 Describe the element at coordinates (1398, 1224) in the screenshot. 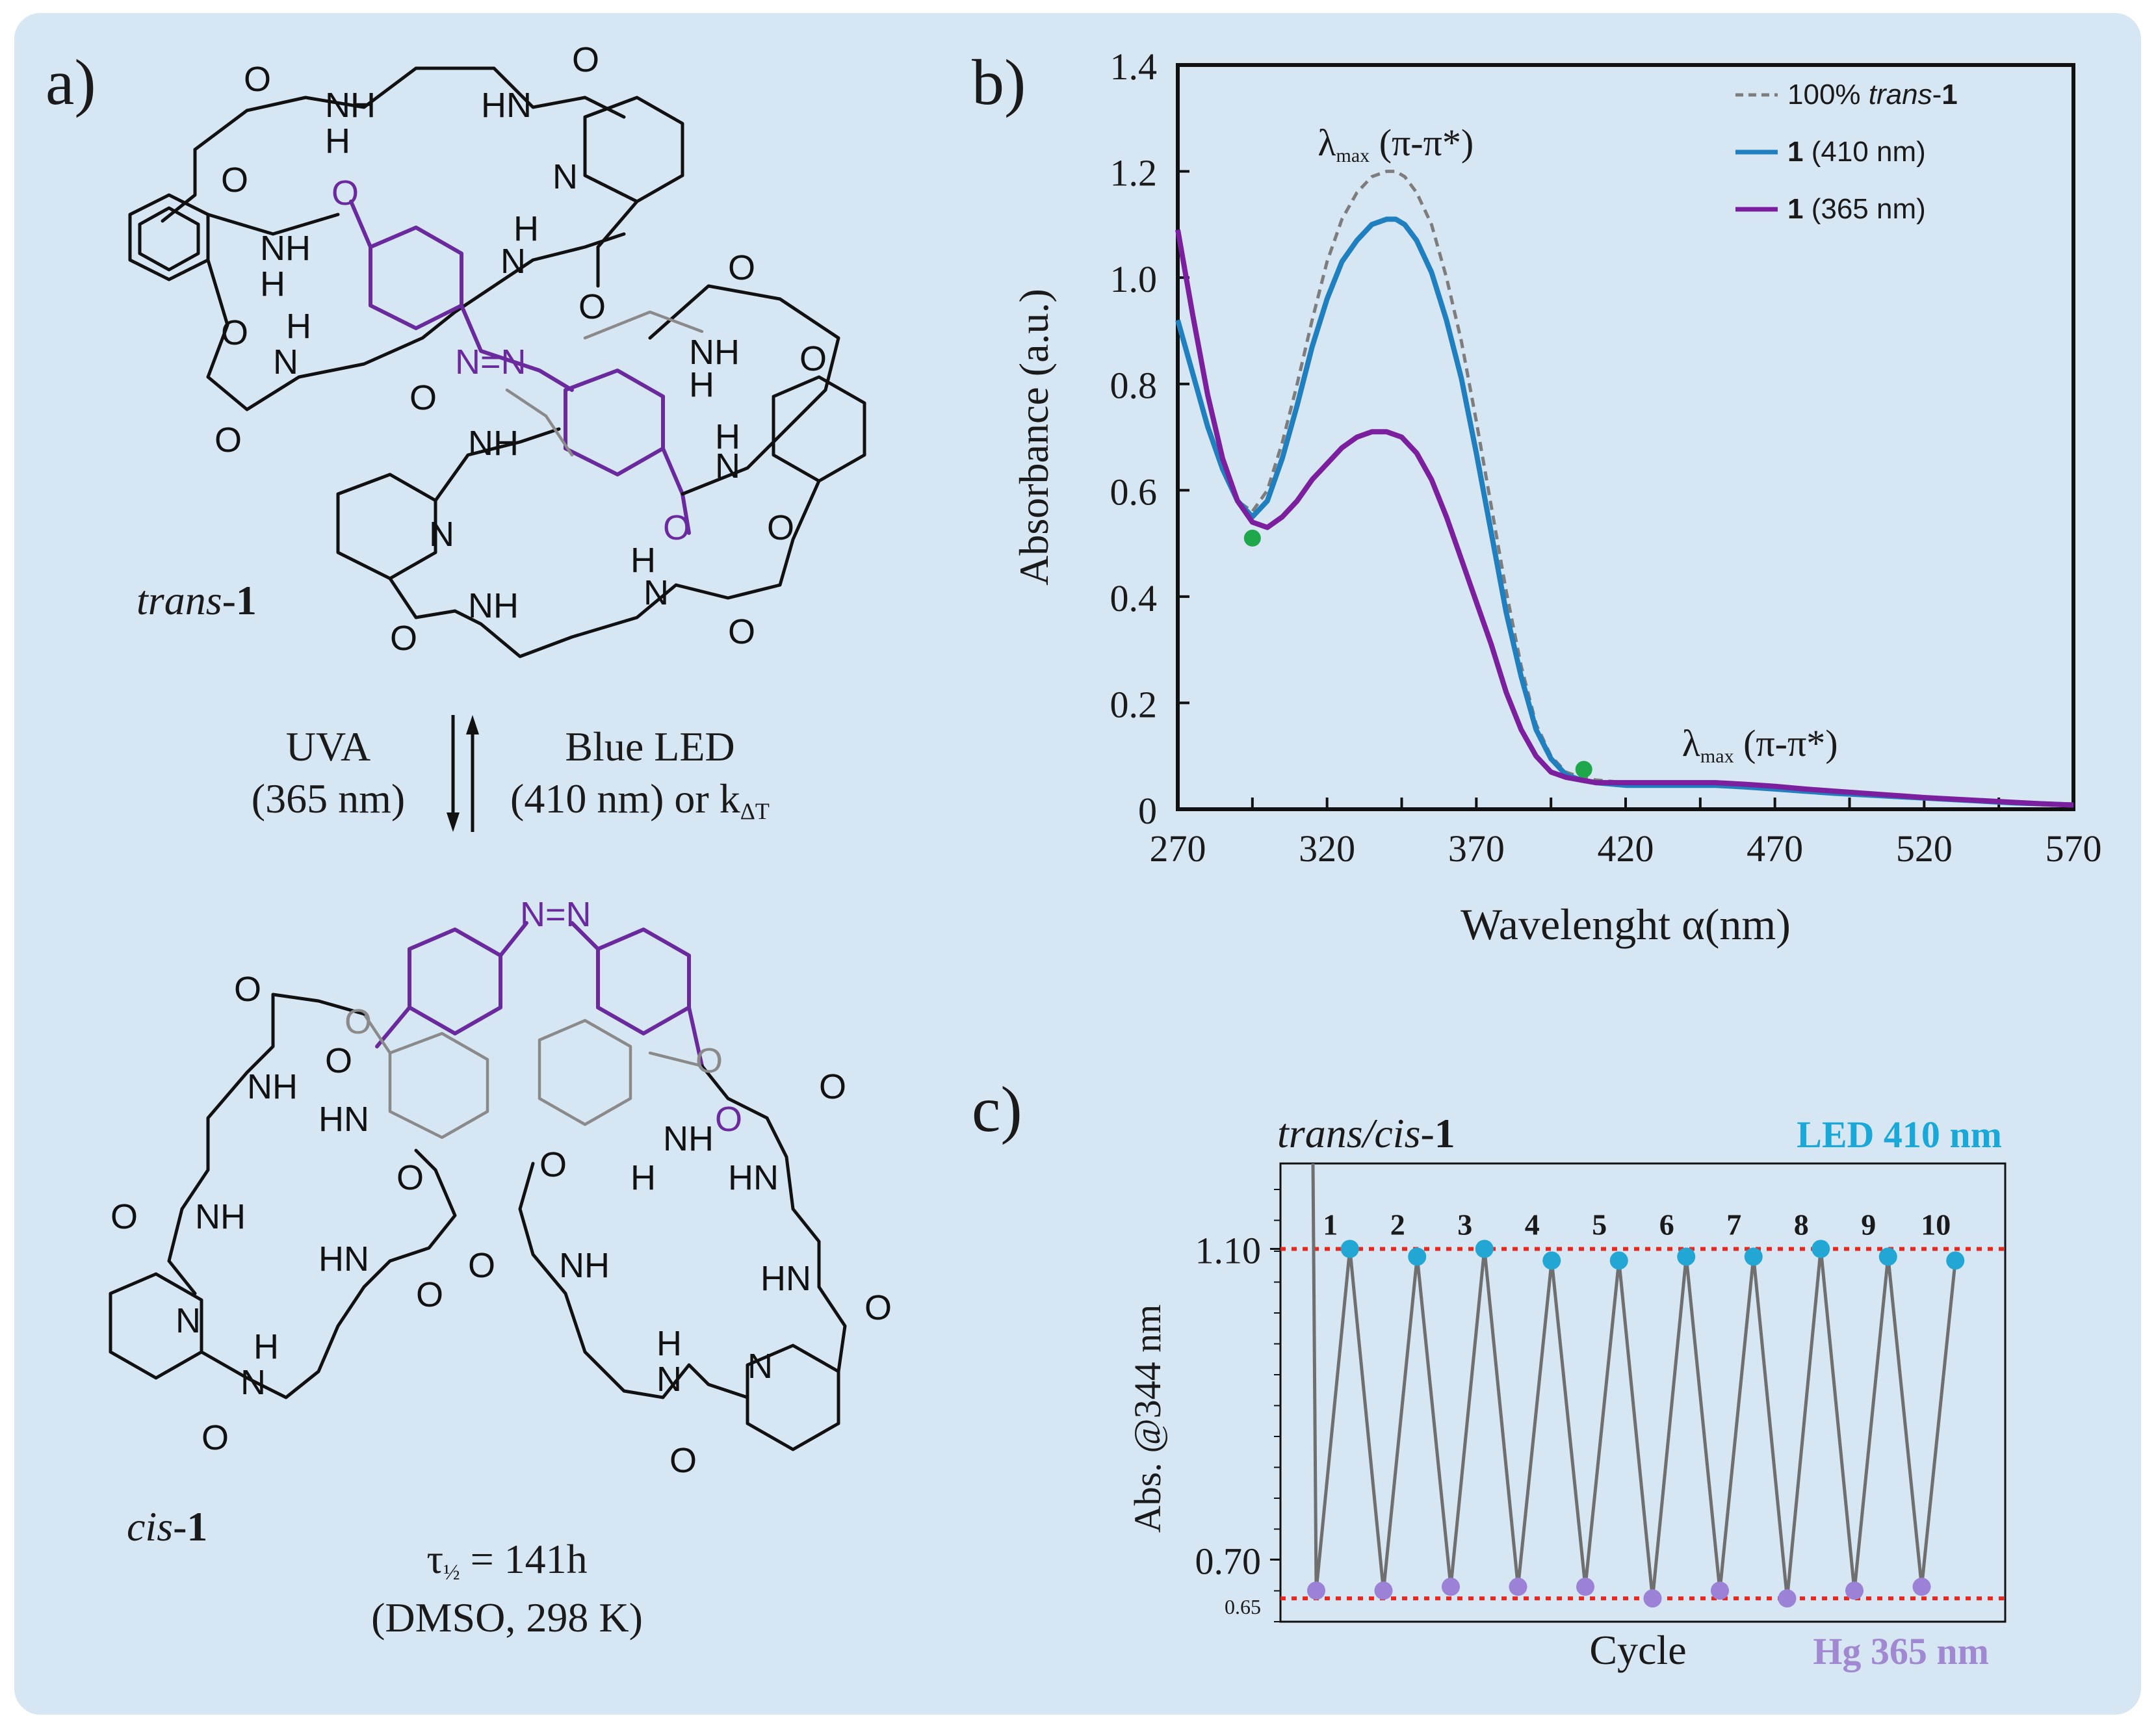

I see `cycle-number: 2` at that location.